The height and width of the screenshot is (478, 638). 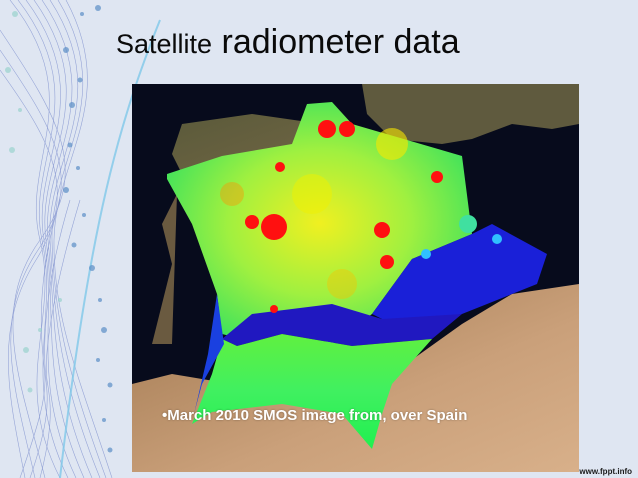 I want to click on slide-title: Satellite radiometer data, so click(x=288, y=43).